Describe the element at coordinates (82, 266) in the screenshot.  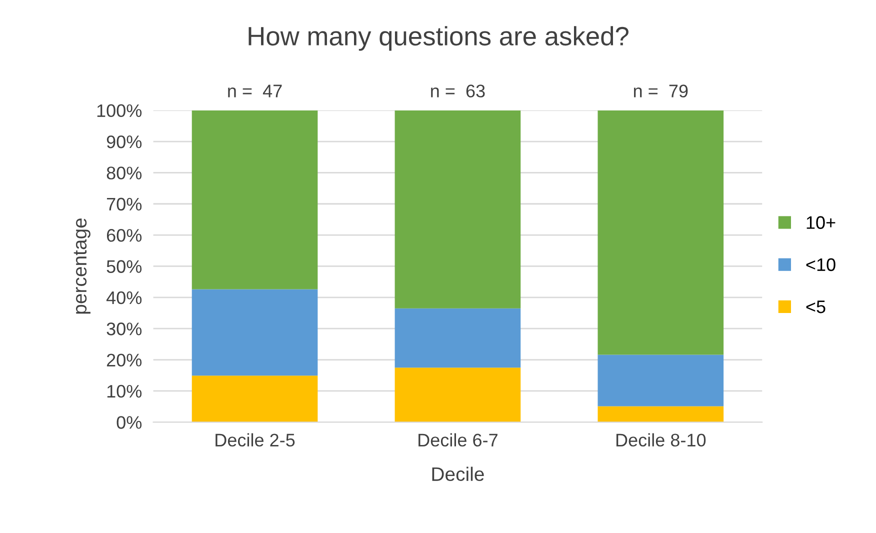
I see `y-axis-title: percentage` at that location.